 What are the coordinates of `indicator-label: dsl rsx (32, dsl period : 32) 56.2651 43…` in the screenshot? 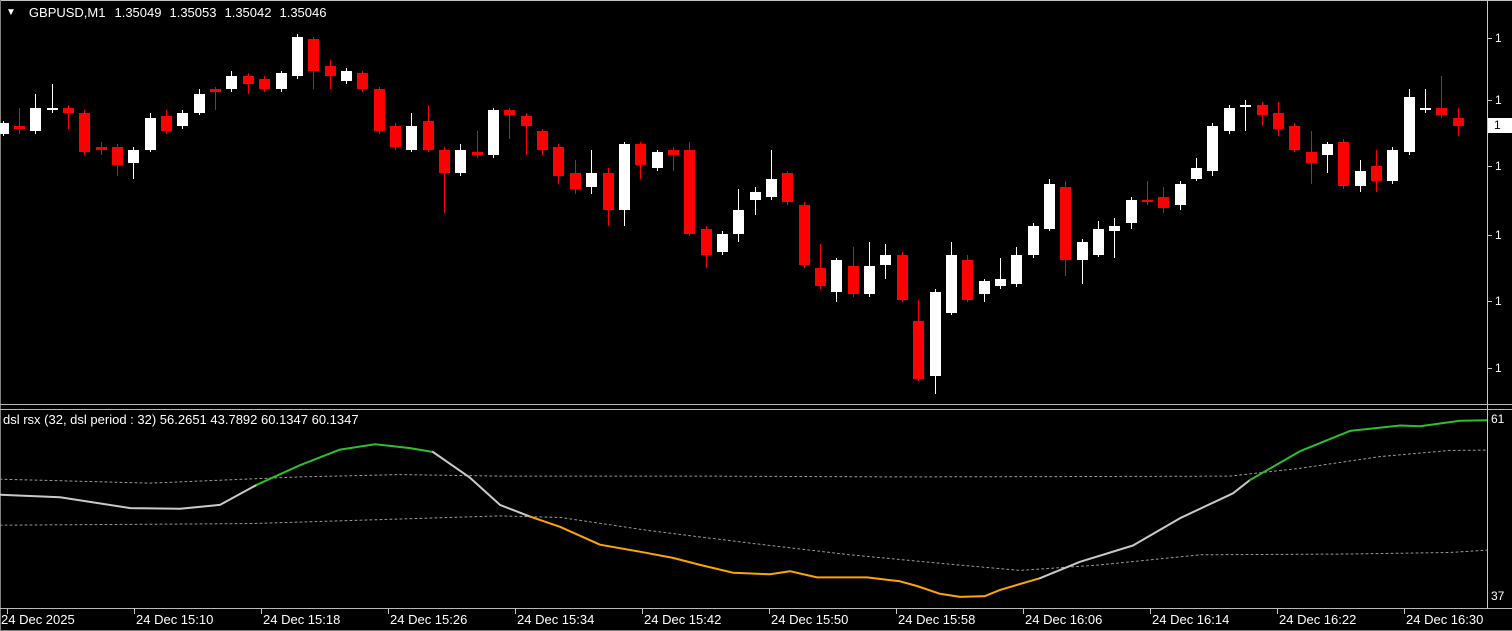 It's located at (181, 419).